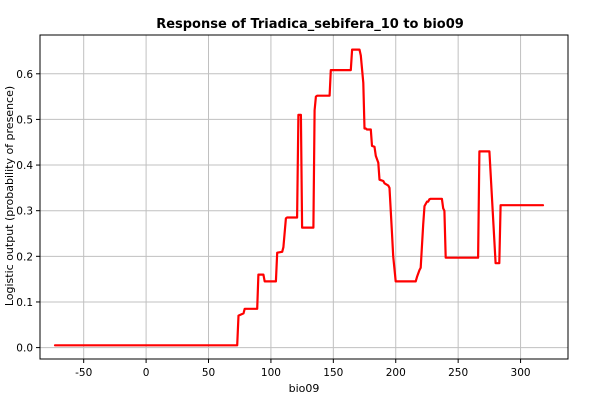 The image size is (600, 400). What do you see at coordinates (146, 373) in the screenshot?
I see `x-tick-label: 0` at bounding box center [146, 373].